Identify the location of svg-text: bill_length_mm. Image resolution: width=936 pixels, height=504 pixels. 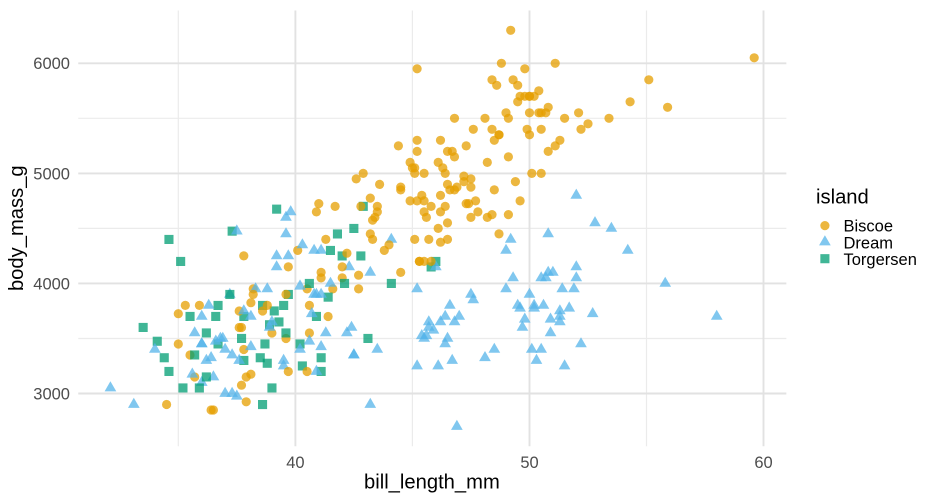
(432, 483).